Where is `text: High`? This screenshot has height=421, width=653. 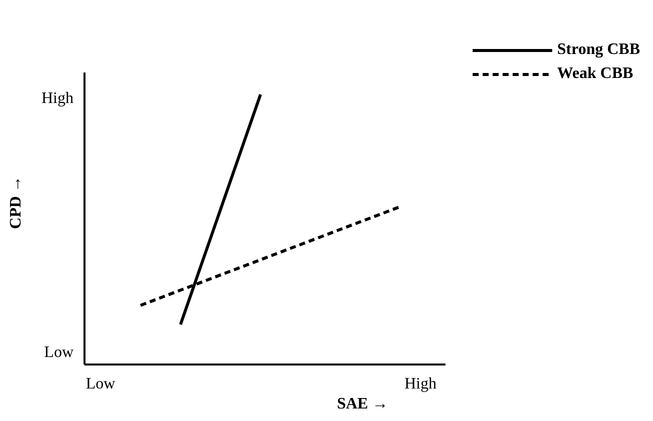
text: High is located at coordinates (58, 99).